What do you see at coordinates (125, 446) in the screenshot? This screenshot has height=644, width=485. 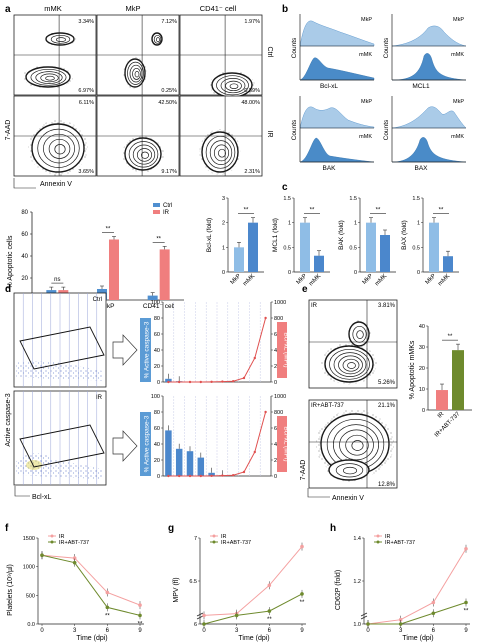 I see `arrow-icon-ir` at bounding box center [125, 446].